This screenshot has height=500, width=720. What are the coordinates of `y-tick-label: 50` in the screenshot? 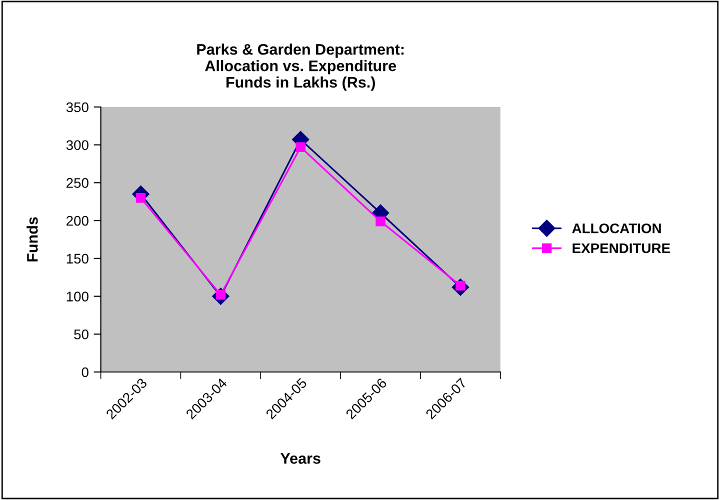 It's located at (81, 334).